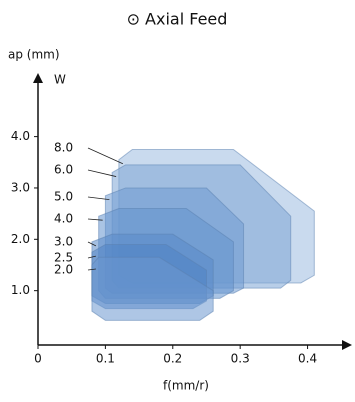 The width and height of the screenshot is (355, 402). I want to click on series-name: 2.5, so click(63, 258).